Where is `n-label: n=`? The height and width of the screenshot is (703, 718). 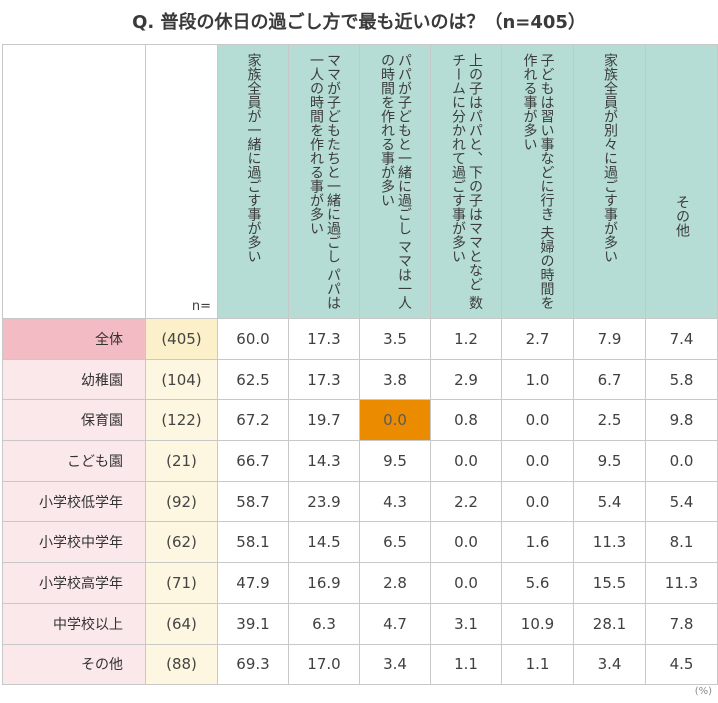
n-label: n= is located at coordinates (201, 306).